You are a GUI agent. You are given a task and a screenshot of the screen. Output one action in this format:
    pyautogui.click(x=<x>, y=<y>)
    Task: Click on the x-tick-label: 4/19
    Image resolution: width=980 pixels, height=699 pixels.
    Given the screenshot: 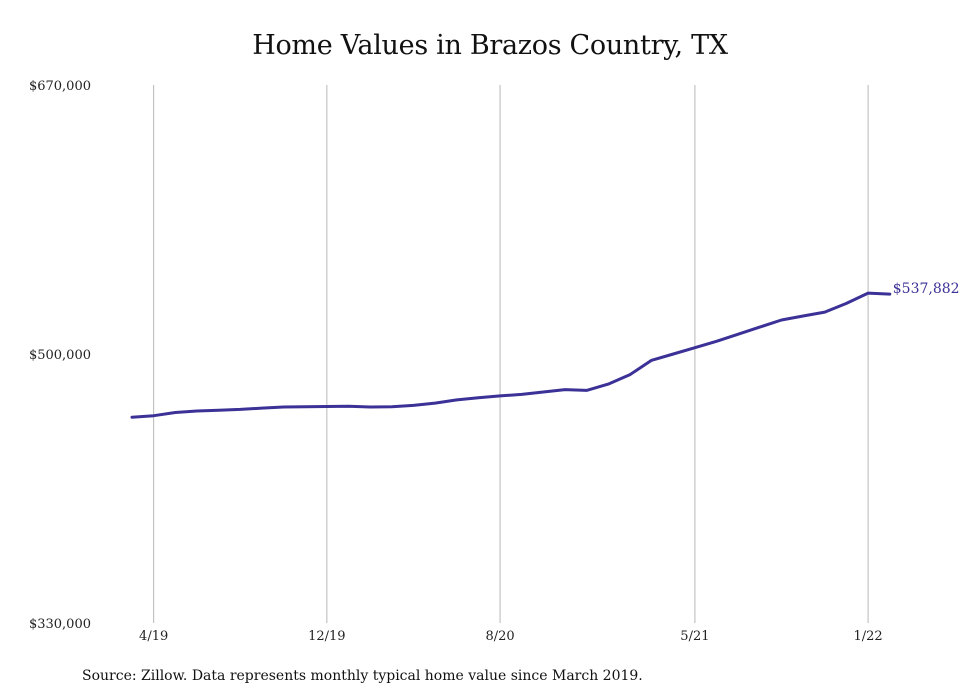 What is the action you would take?
    pyautogui.click(x=153, y=636)
    